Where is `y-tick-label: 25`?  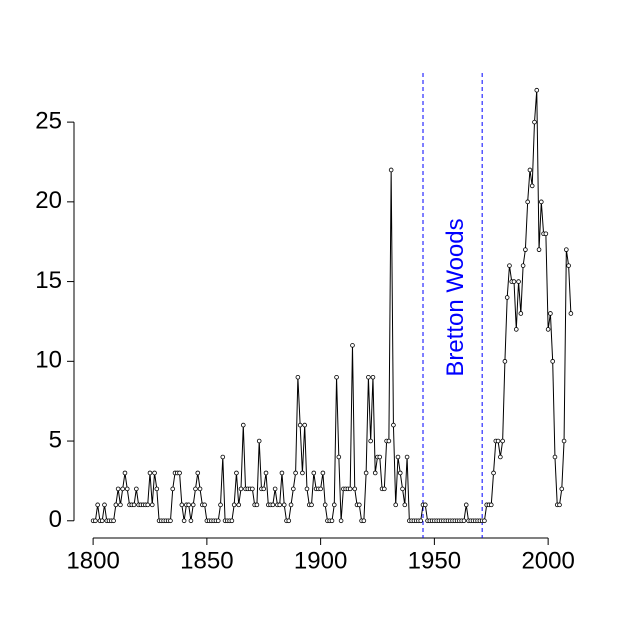
y-tick-label: 25 is located at coordinates (48, 120).